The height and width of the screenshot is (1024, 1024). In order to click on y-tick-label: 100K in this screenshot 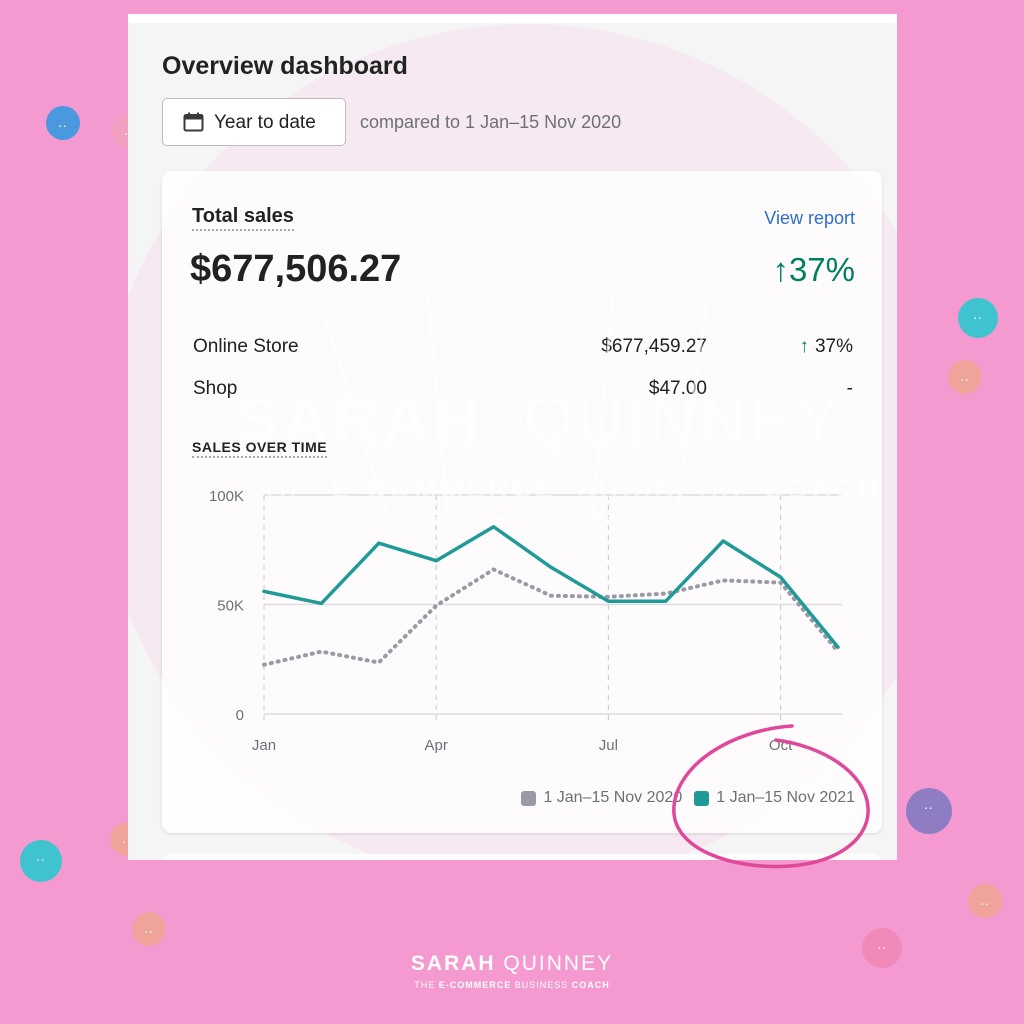, I will do `click(226, 496)`.